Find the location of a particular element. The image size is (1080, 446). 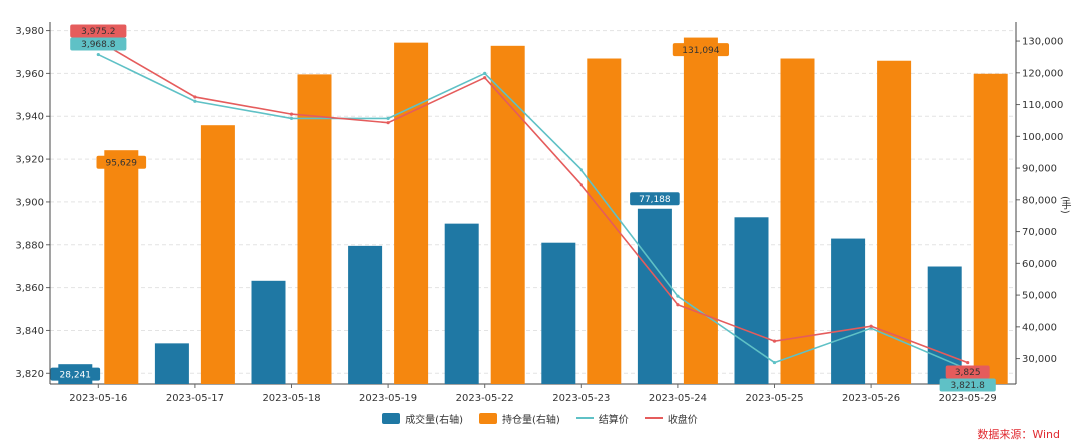

callout-label: 131,094 is located at coordinates (700, 51).